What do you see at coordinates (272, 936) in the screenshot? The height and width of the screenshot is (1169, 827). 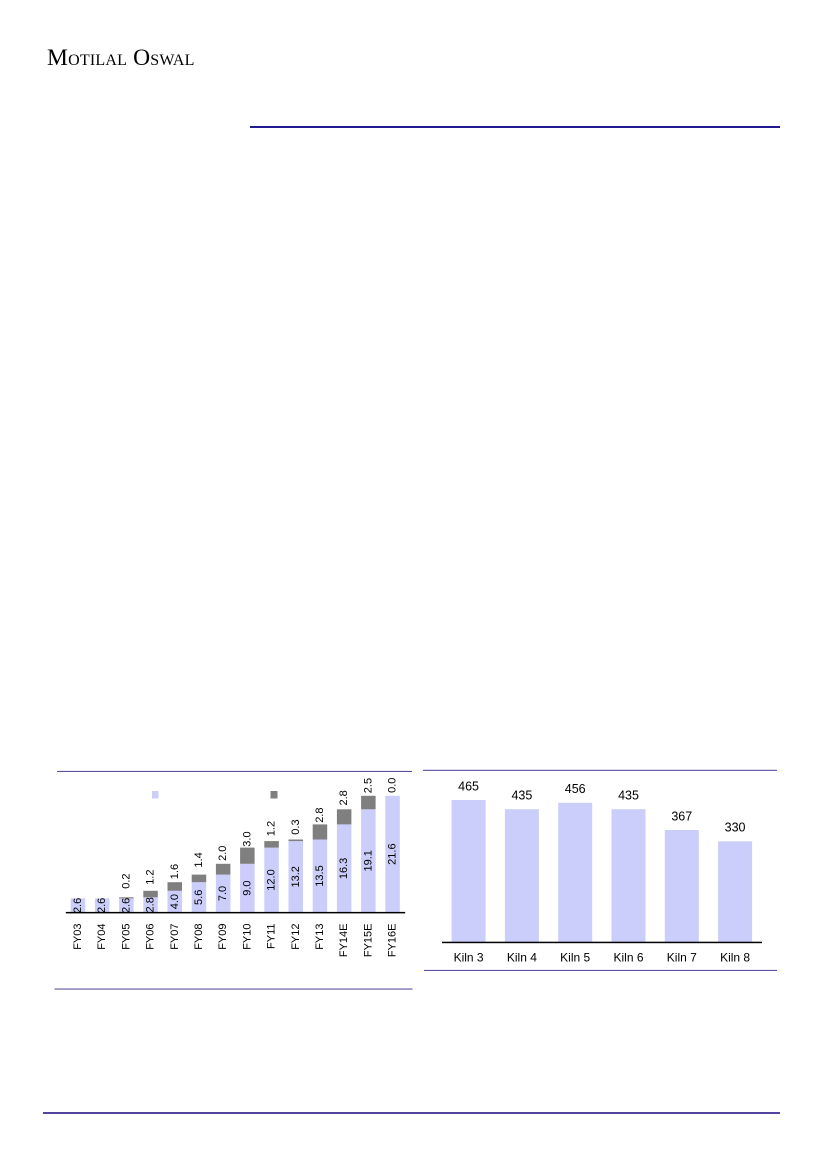 I see `svg-text: FY11` at bounding box center [272, 936].